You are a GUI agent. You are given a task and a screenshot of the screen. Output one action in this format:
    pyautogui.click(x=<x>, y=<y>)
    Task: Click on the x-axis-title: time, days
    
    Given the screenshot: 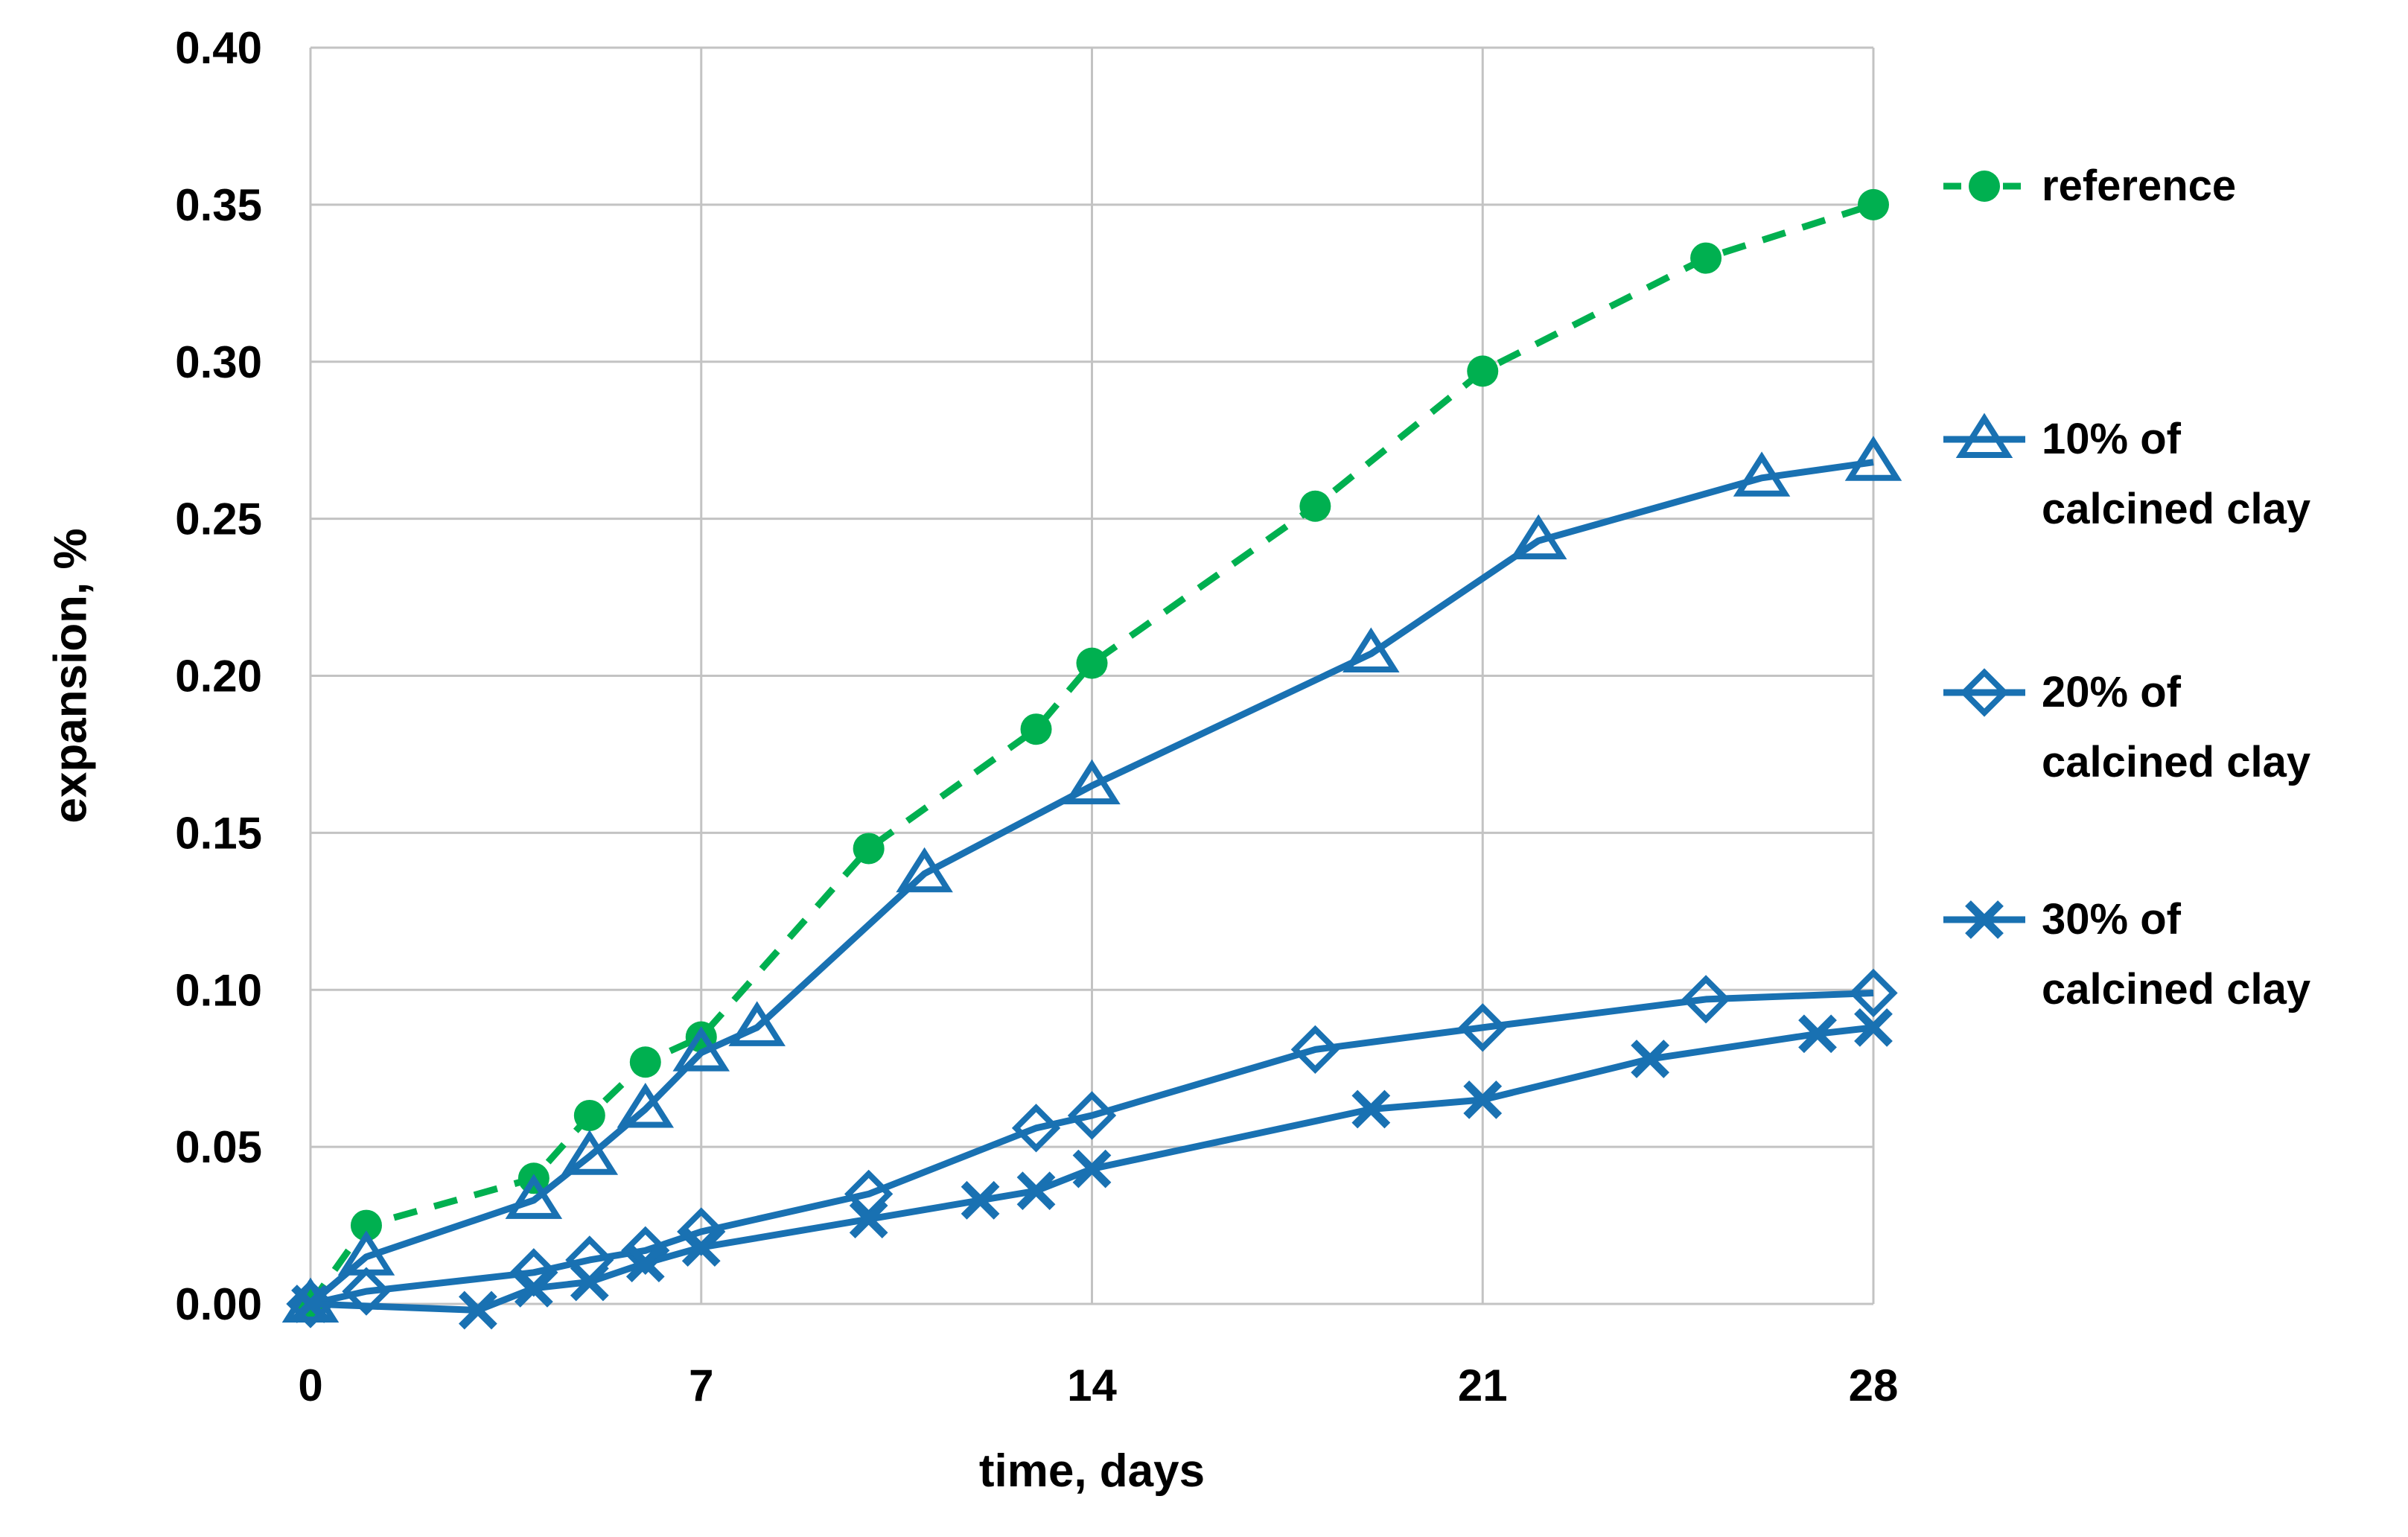 What is the action you would take?
    pyautogui.click(x=1091, y=1471)
    